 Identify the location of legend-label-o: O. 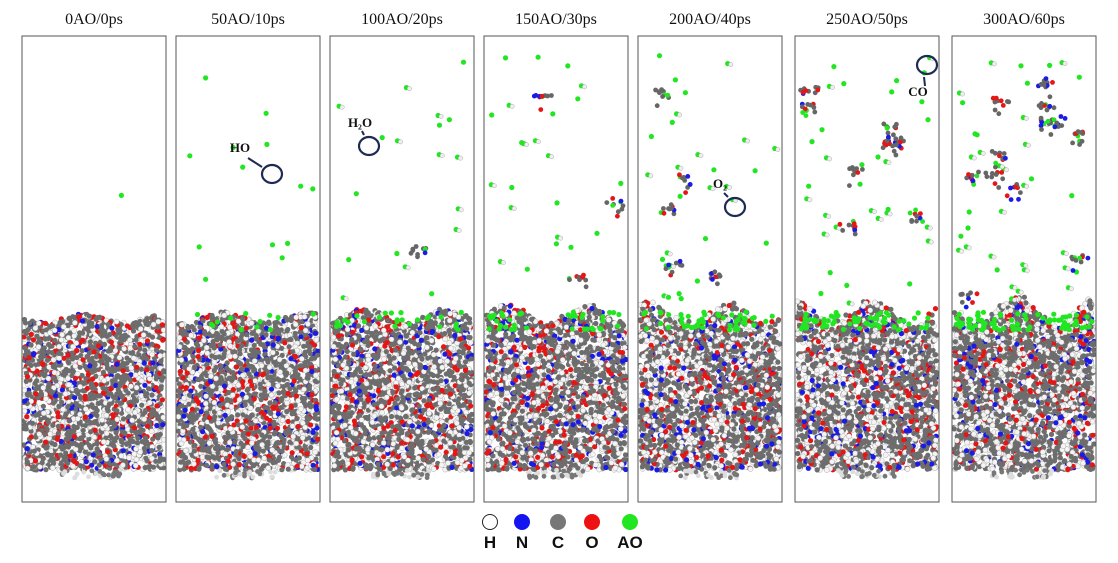
(592, 542).